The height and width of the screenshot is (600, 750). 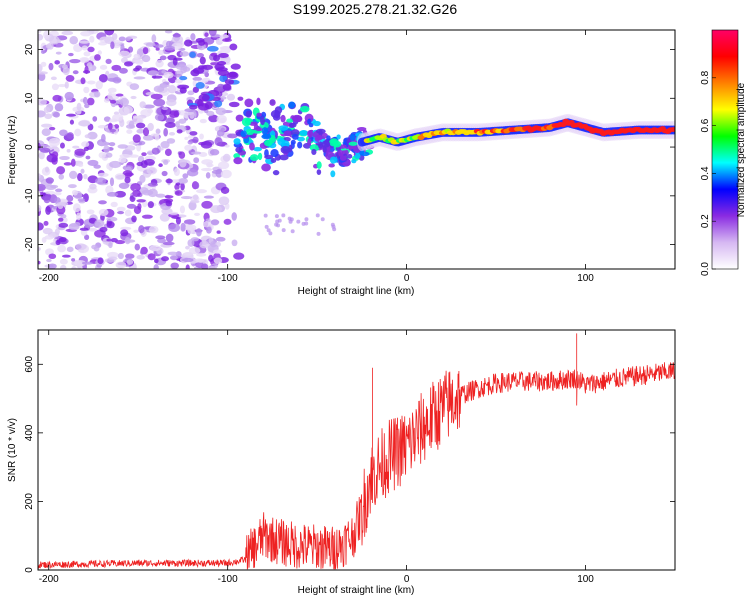 I want to click on spectrogram-x-tick-label: 0, so click(x=407, y=278).